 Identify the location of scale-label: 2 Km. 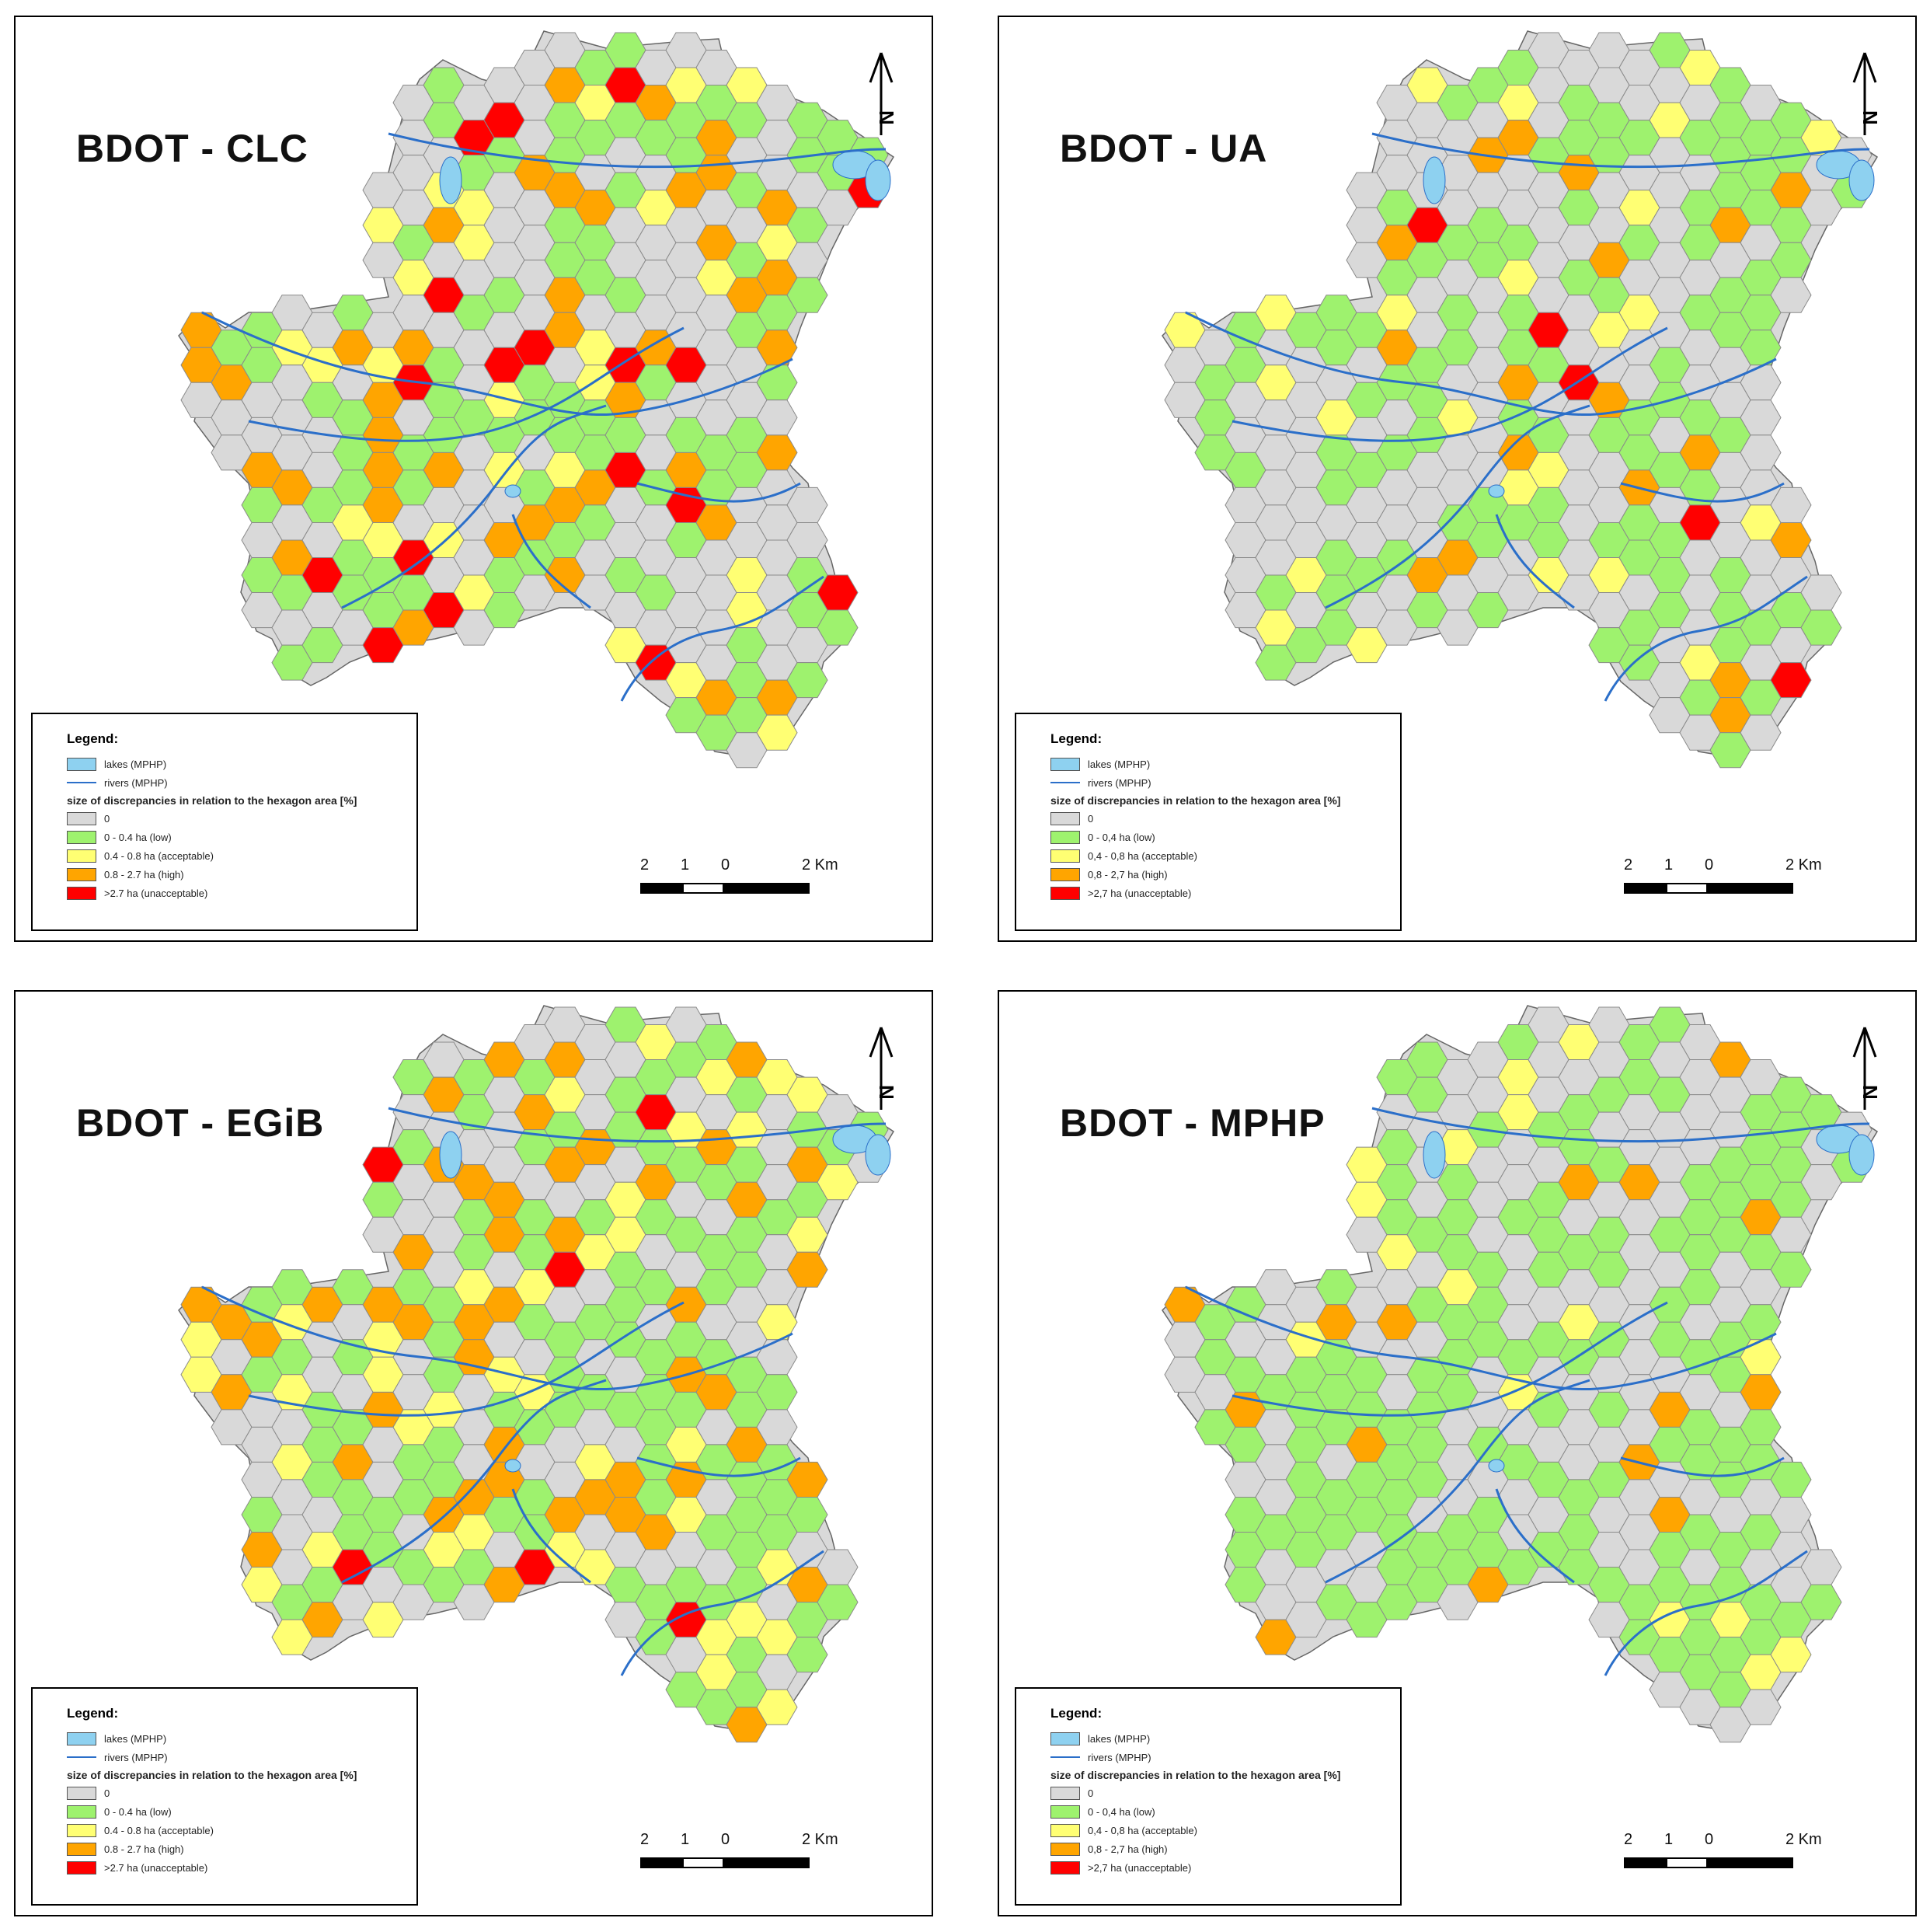
(820, 1839).